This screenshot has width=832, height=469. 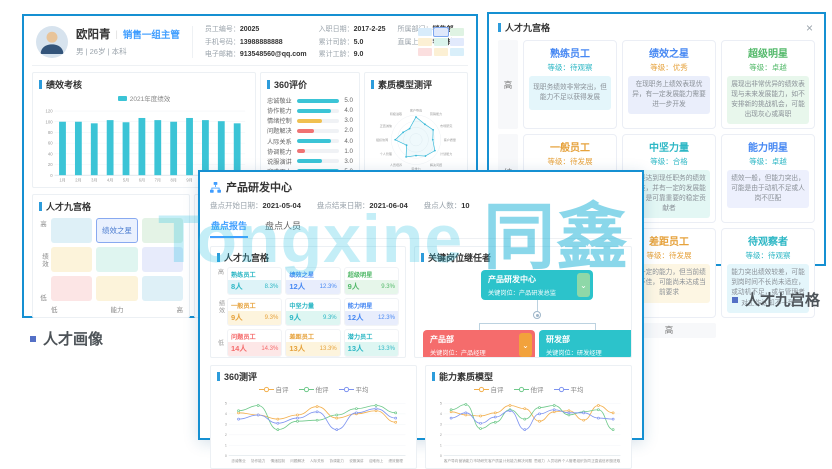 What do you see at coordinates (523, 257) in the screenshot?
I see `section-title: 关键岗位继任者` at bounding box center [523, 257].